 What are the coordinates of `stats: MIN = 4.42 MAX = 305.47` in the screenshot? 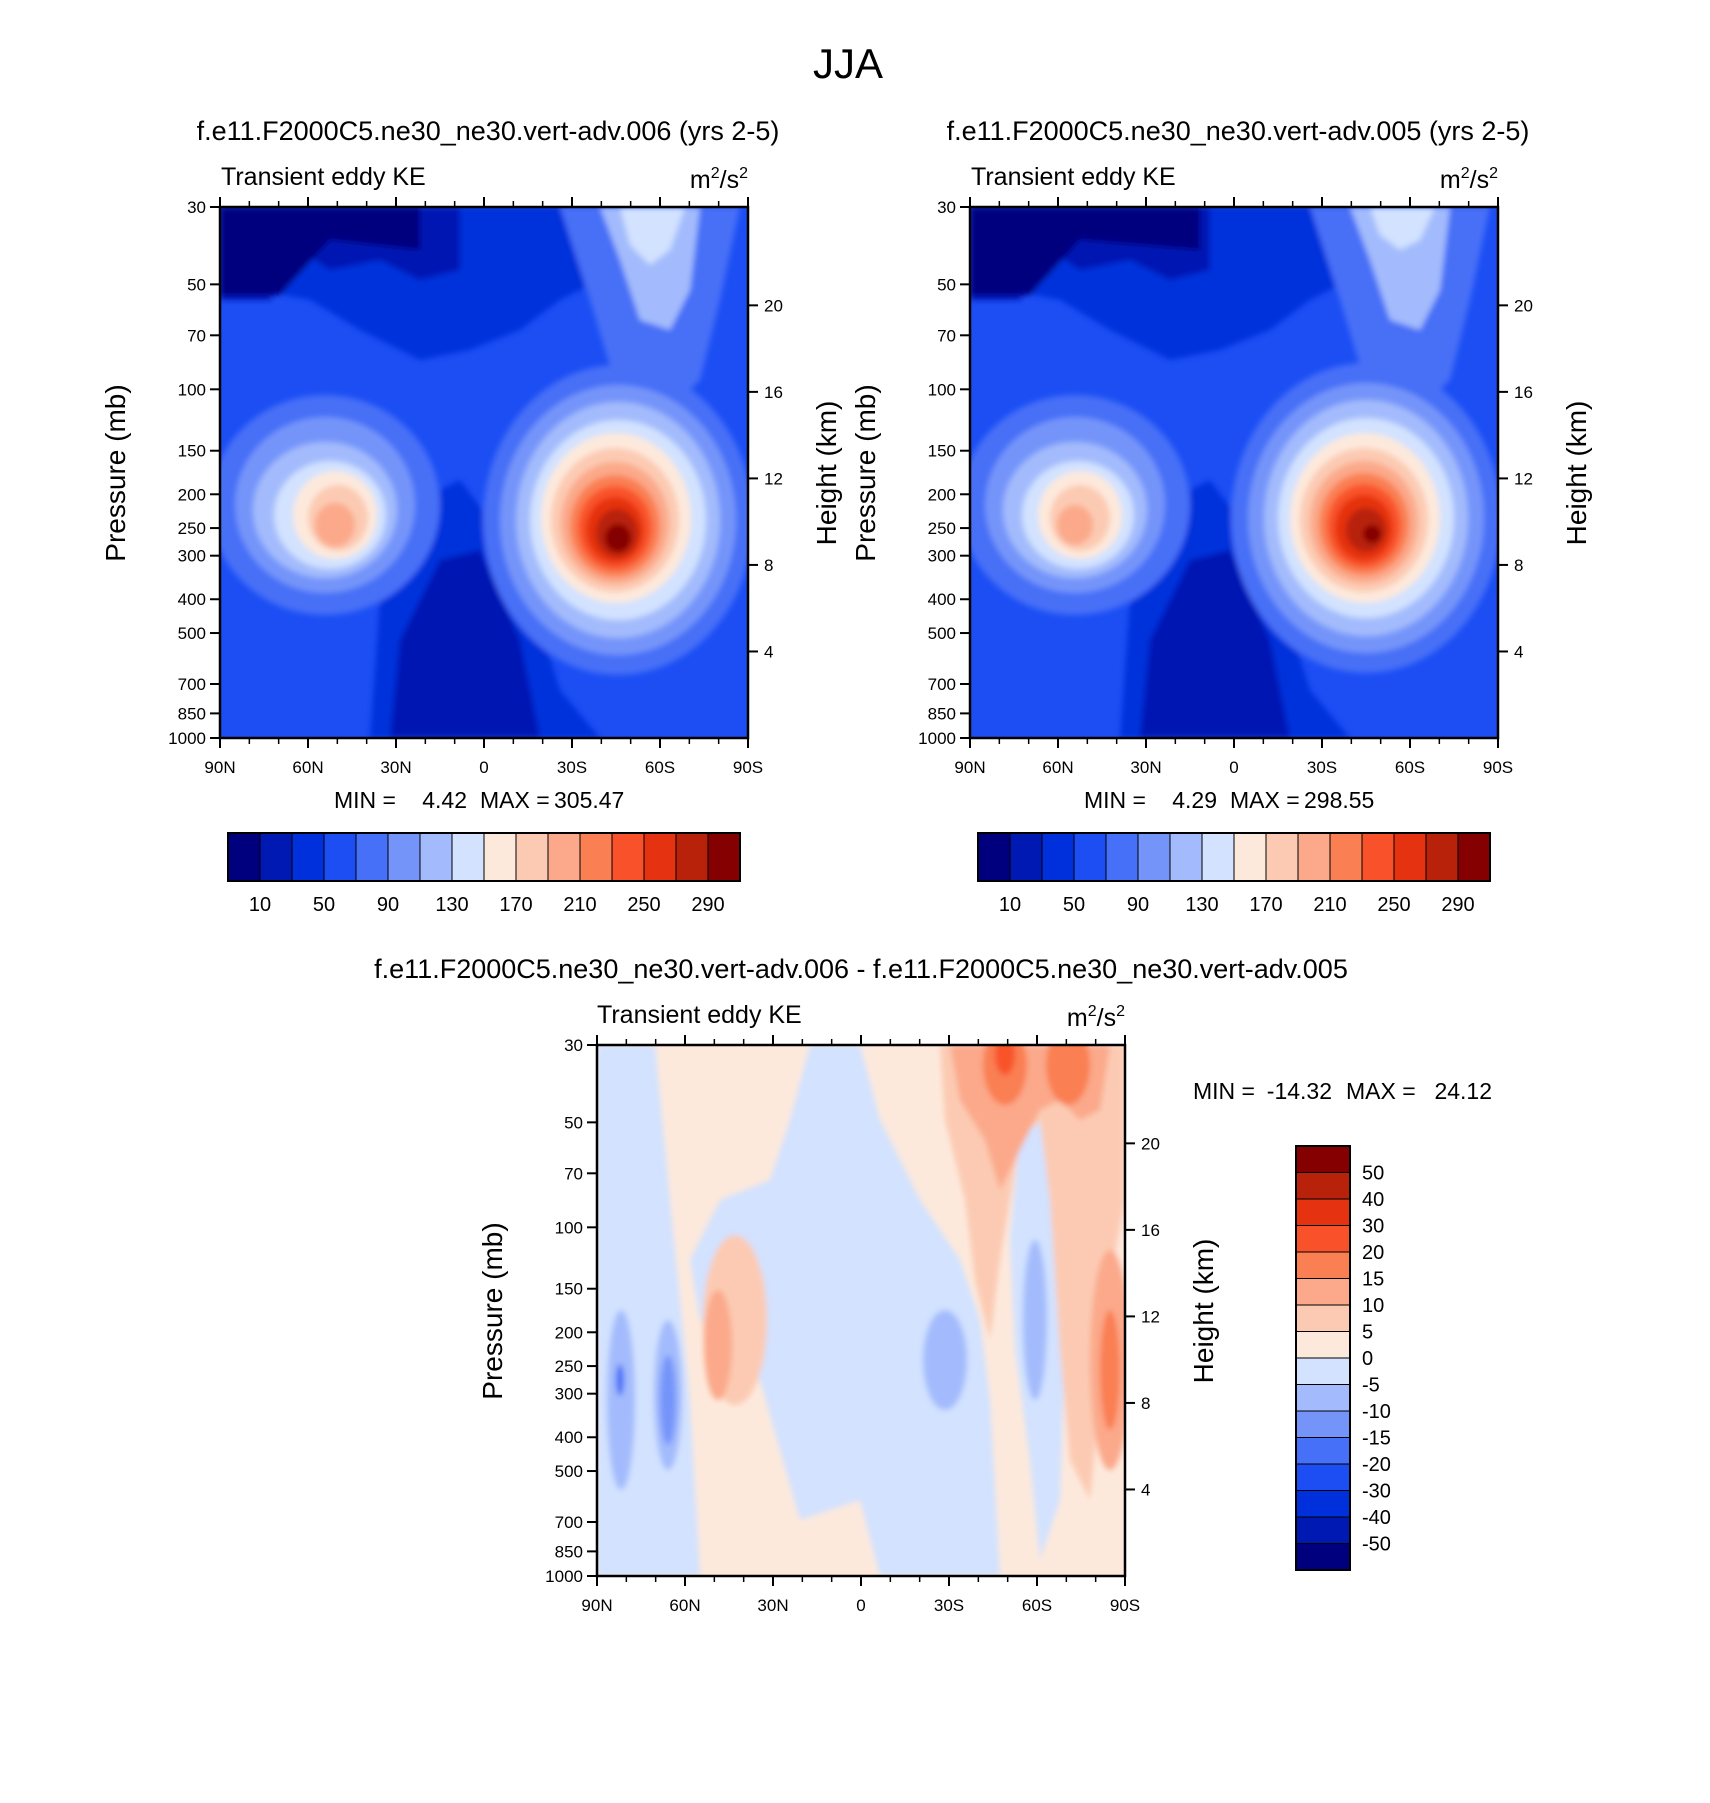 It's located at (479, 800).